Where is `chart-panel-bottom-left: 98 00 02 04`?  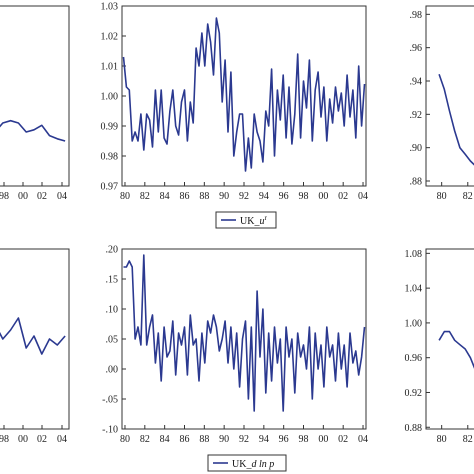 chart-panel-bottom-left: 98 00 02 04 is located at coordinates (35, 346).